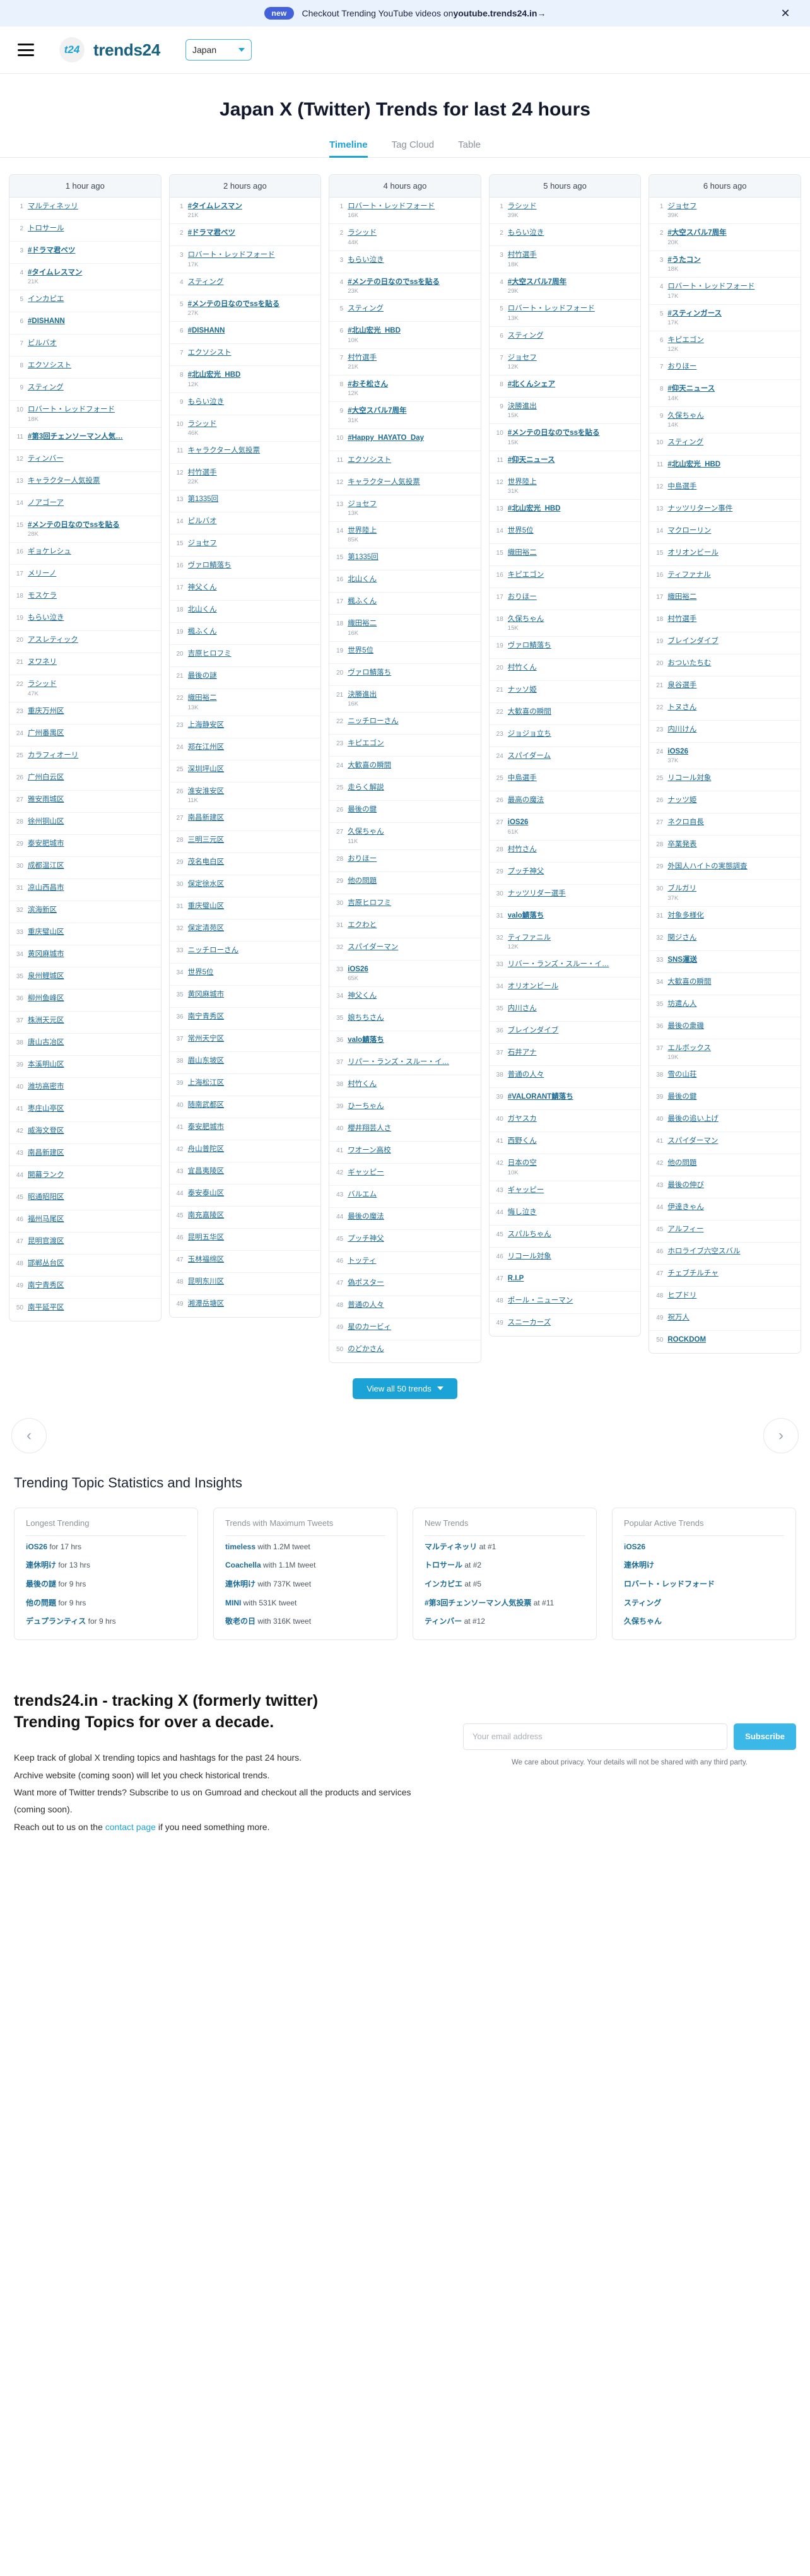 The height and width of the screenshot is (2576, 810). What do you see at coordinates (725, 211) in the screenshot?
I see `trend-row: 1 ジョセフ 39K` at bounding box center [725, 211].